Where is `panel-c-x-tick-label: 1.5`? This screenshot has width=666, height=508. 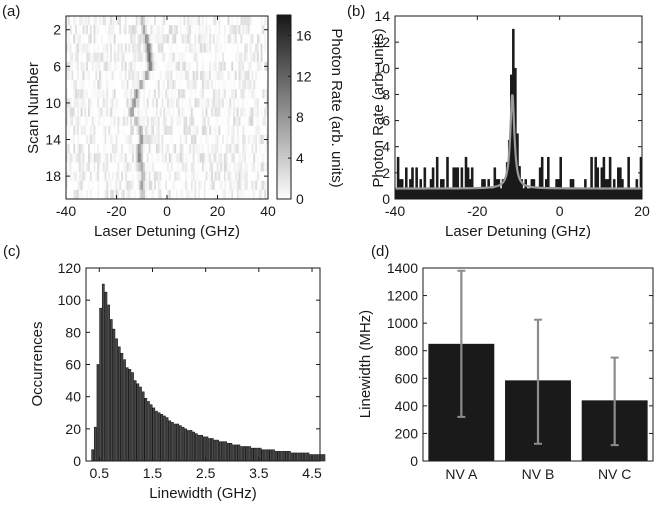 panel-c-x-tick-label: 1.5 is located at coordinates (153, 473).